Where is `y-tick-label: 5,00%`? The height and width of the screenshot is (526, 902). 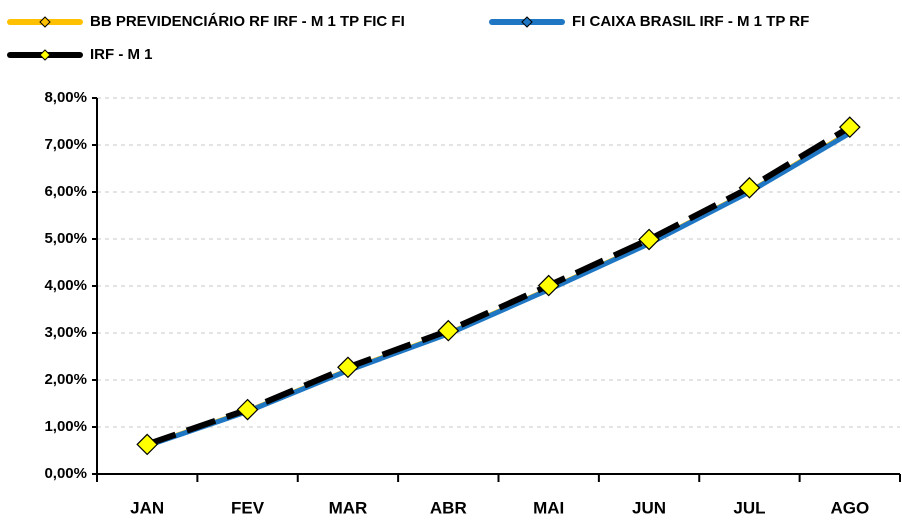 y-tick-label: 5,00% is located at coordinates (65, 238).